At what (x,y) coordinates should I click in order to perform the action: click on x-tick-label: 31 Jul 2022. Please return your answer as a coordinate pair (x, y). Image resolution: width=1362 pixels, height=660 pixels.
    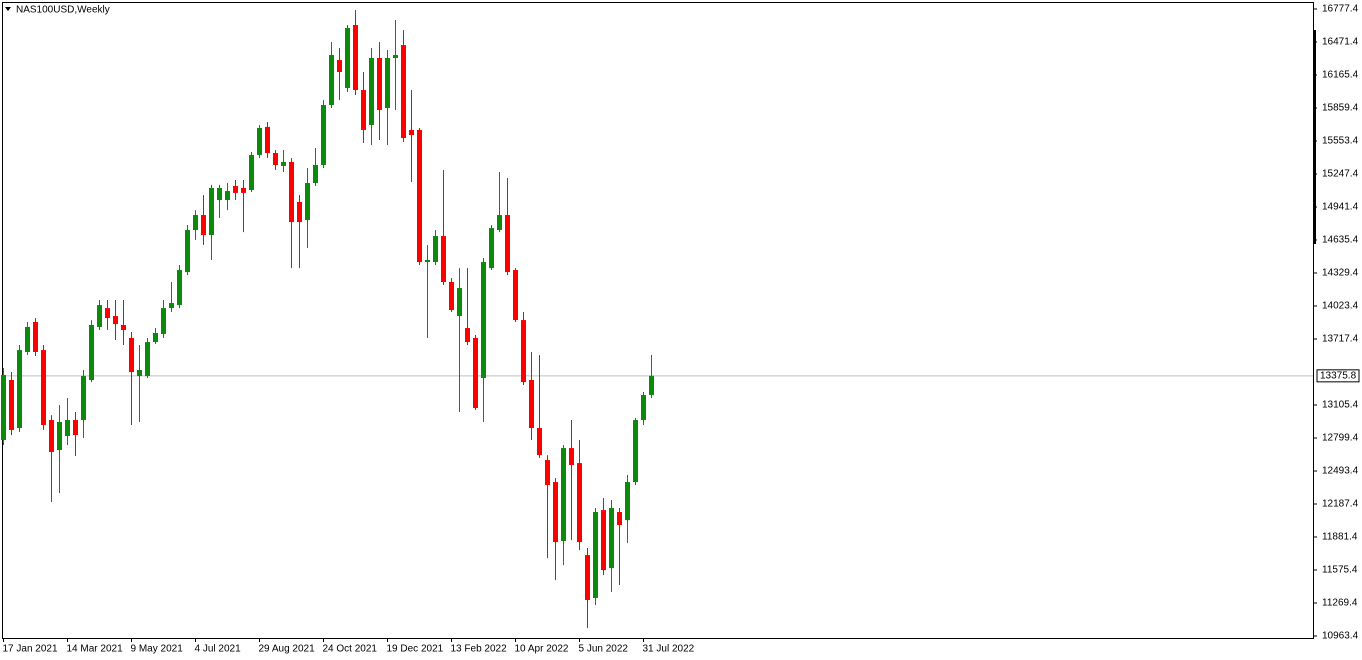
    Looking at the image, I should click on (669, 649).